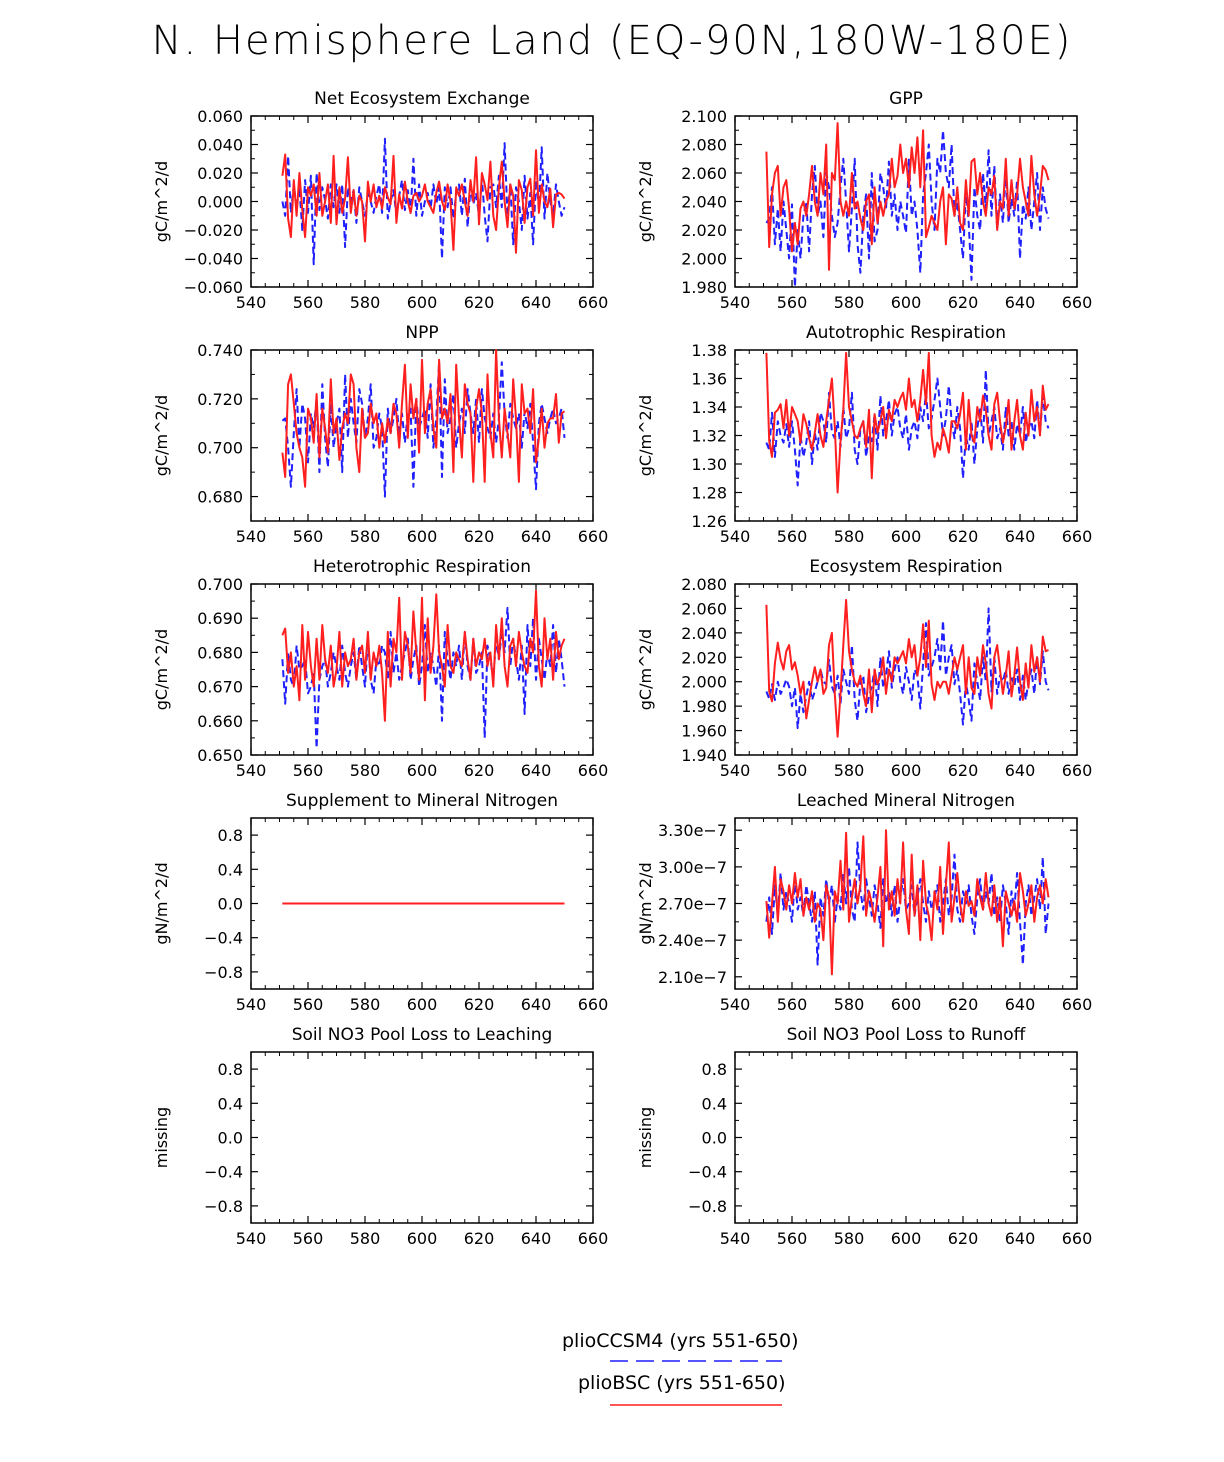 The image size is (1224, 1462). Describe the element at coordinates (692, 830) in the screenshot. I see `y-tick-label: 3.30e−7` at that location.